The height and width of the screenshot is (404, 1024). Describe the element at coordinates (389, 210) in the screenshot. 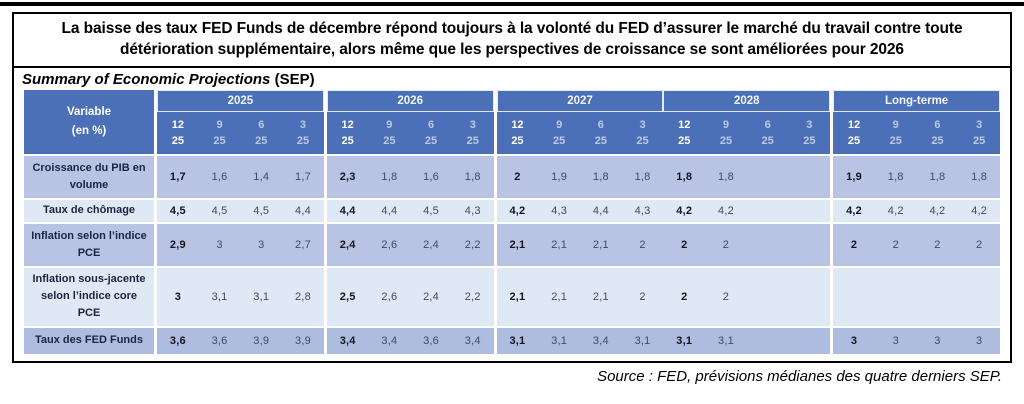

I see `value-cell: 4,4` at that location.